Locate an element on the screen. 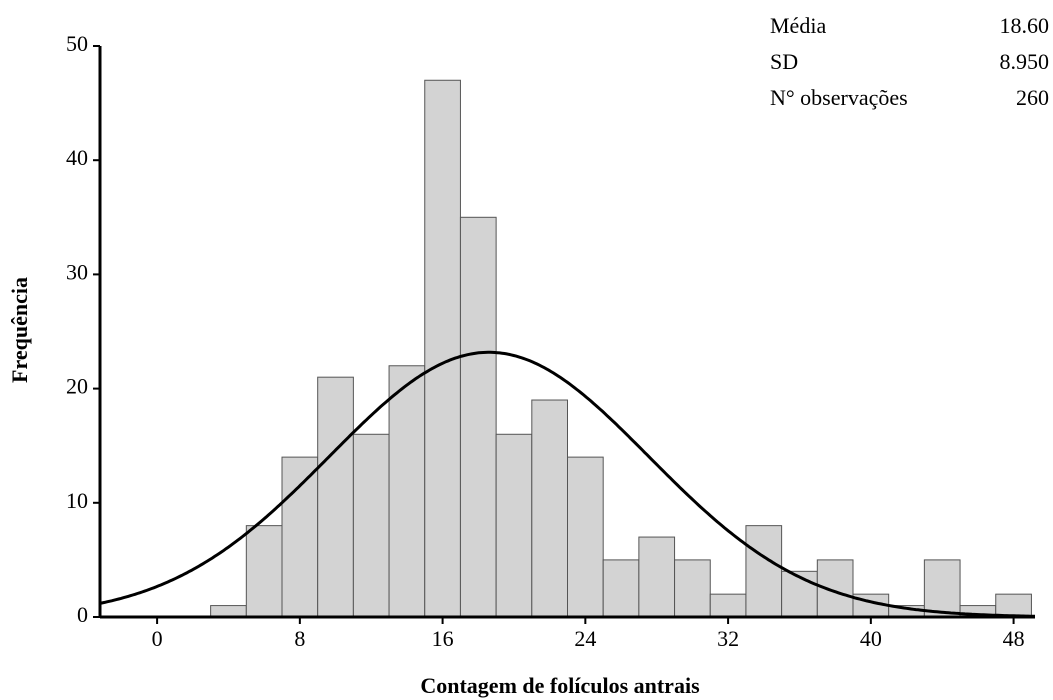  stat-value: 260 is located at coordinates (1032, 97).